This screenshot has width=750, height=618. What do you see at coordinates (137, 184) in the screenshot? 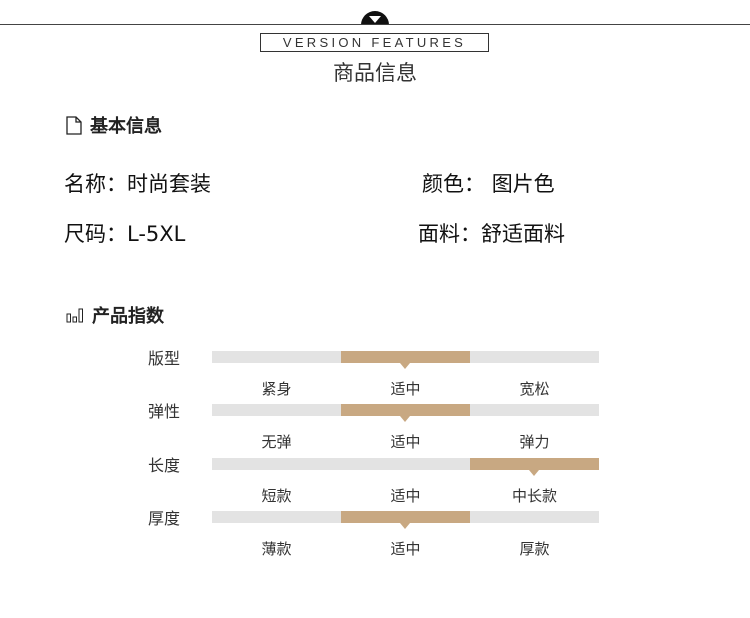
I see `field-name: 名称：时尚套装` at bounding box center [137, 184].